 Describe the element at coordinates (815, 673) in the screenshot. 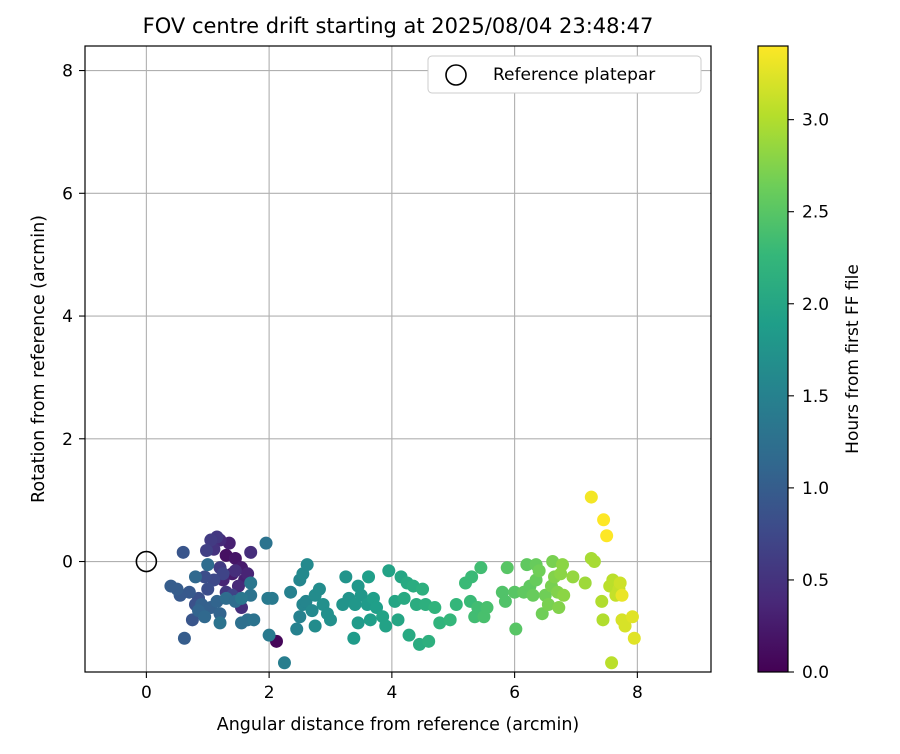

I see `colorbar-tick-label: 0.0` at that location.